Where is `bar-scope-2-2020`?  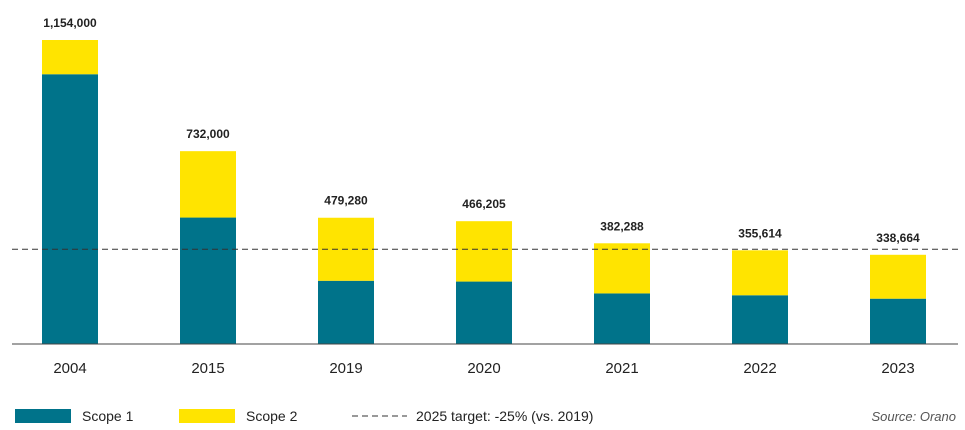
bar-scope-2-2020 is located at coordinates (484, 251).